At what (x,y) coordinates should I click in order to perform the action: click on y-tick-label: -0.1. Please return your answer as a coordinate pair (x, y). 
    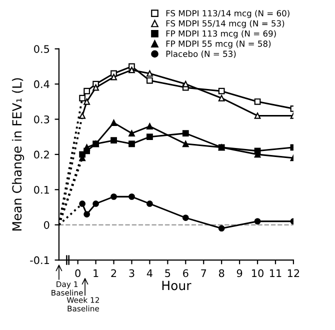
    Looking at the image, I should click on (39, 260).